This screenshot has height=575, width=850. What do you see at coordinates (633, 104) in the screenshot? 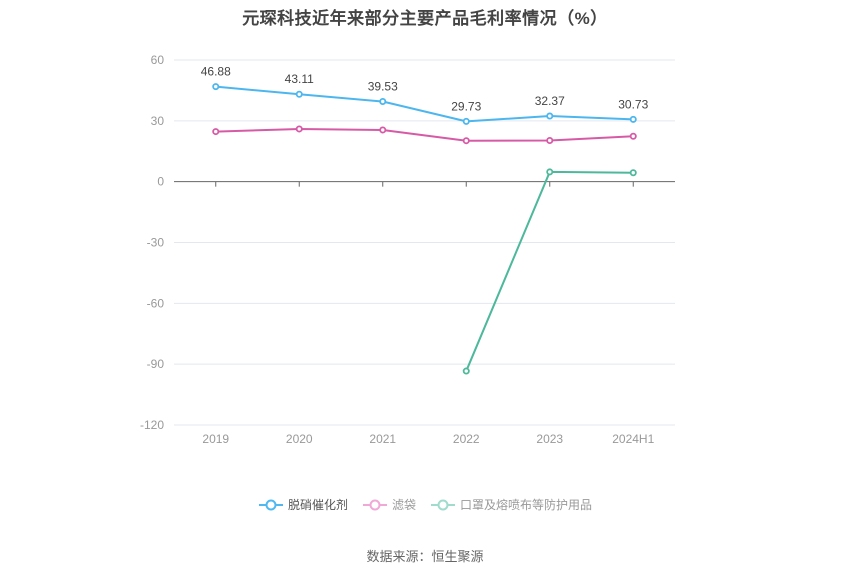
I see `data-label: 30.73` at bounding box center [633, 104].